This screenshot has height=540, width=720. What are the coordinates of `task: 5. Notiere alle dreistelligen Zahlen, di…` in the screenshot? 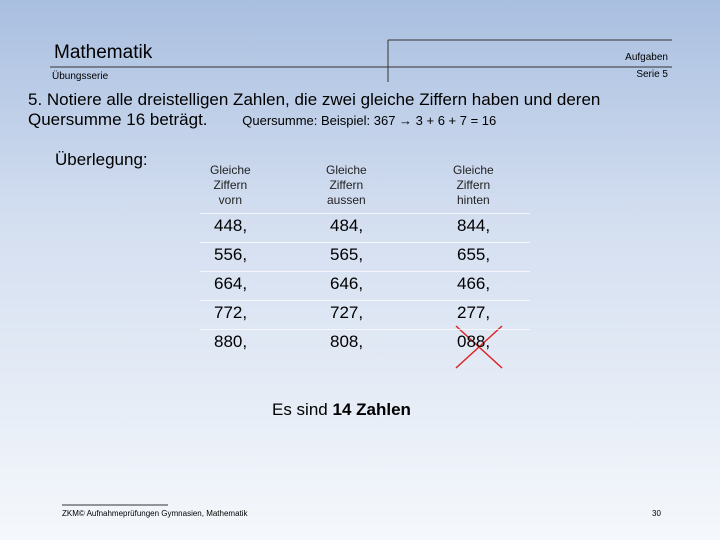 It's located at (348, 110).